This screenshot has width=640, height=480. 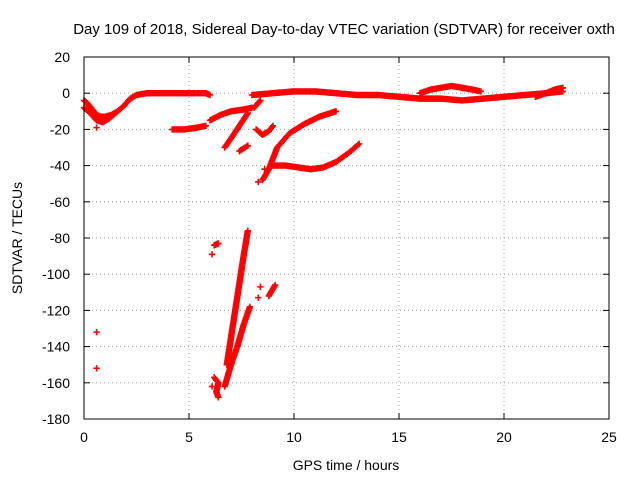 What do you see at coordinates (56, 383) in the screenshot?
I see `y-tick-label: -160` at bounding box center [56, 383].